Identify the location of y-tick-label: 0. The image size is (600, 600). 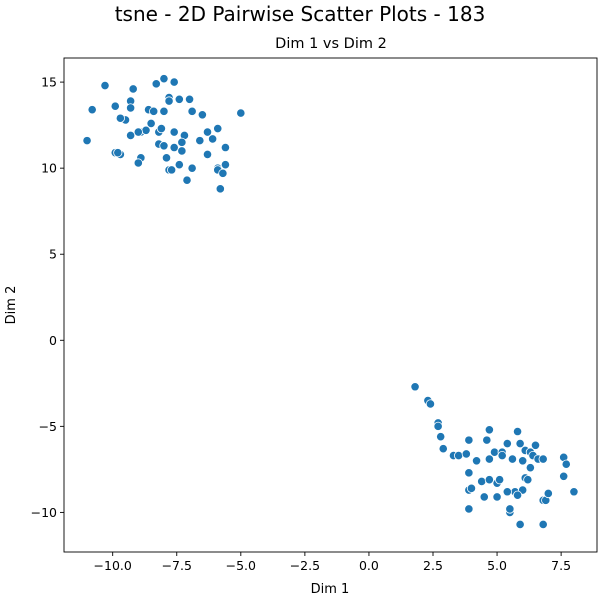
(53, 340).